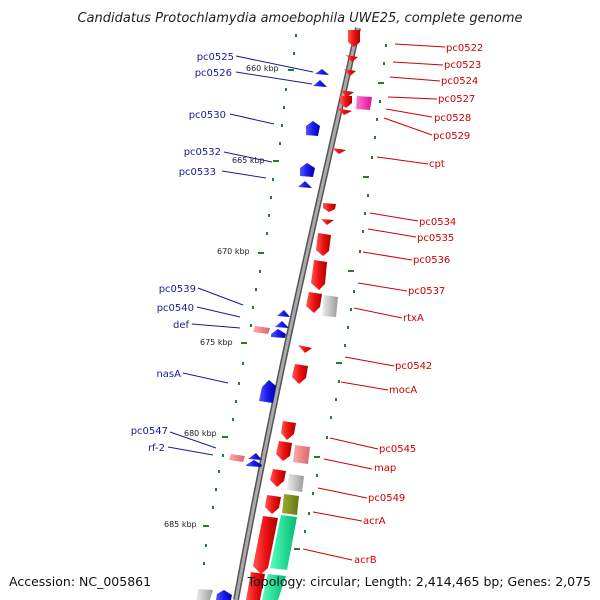  What do you see at coordinates (156, 448) in the screenshot?
I see `label-rf-2: rf-2` at bounding box center [156, 448].